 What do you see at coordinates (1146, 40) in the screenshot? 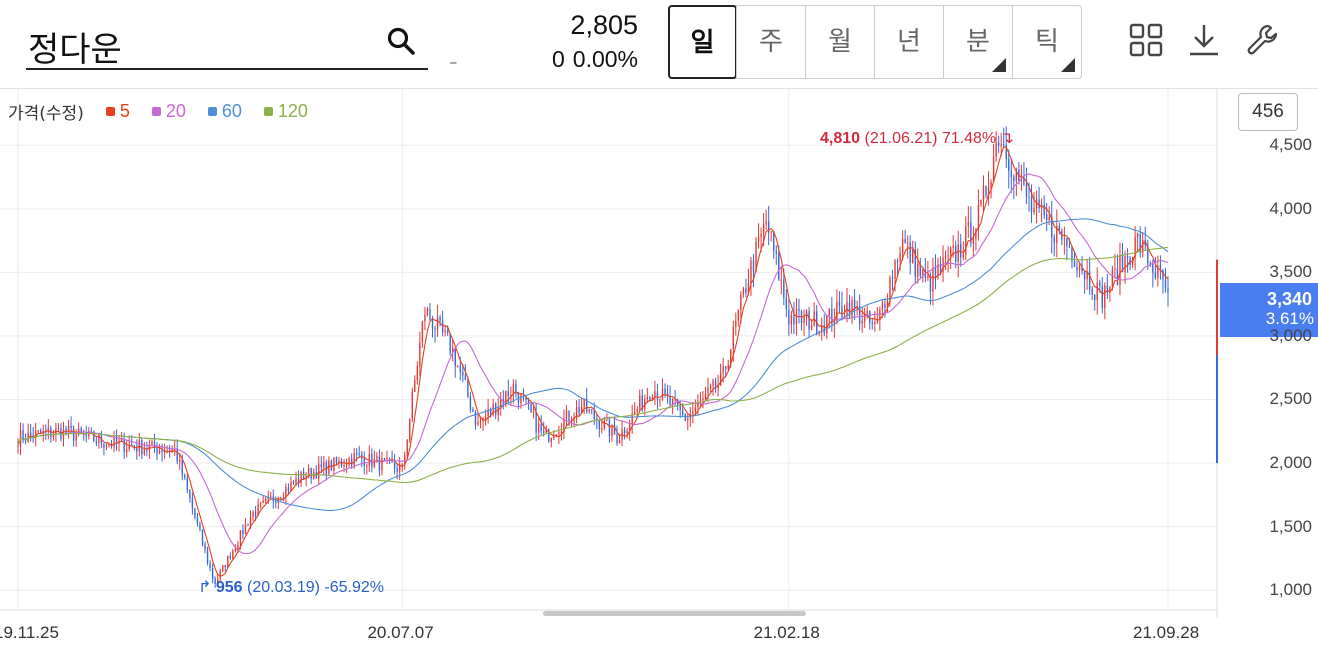
I see `grid-layout-icon` at bounding box center [1146, 40].